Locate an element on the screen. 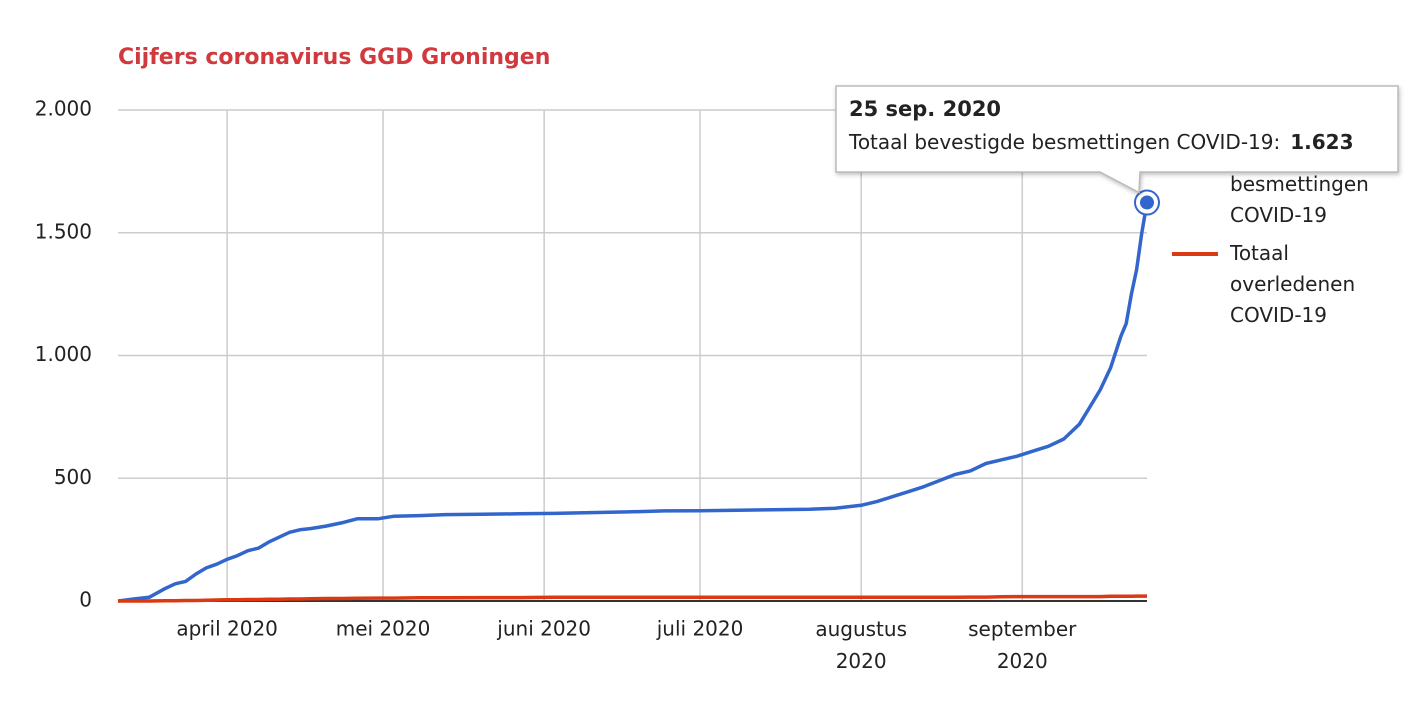 This screenshot has height=714, width=1422. series-line is located at coordinates (632, 598).